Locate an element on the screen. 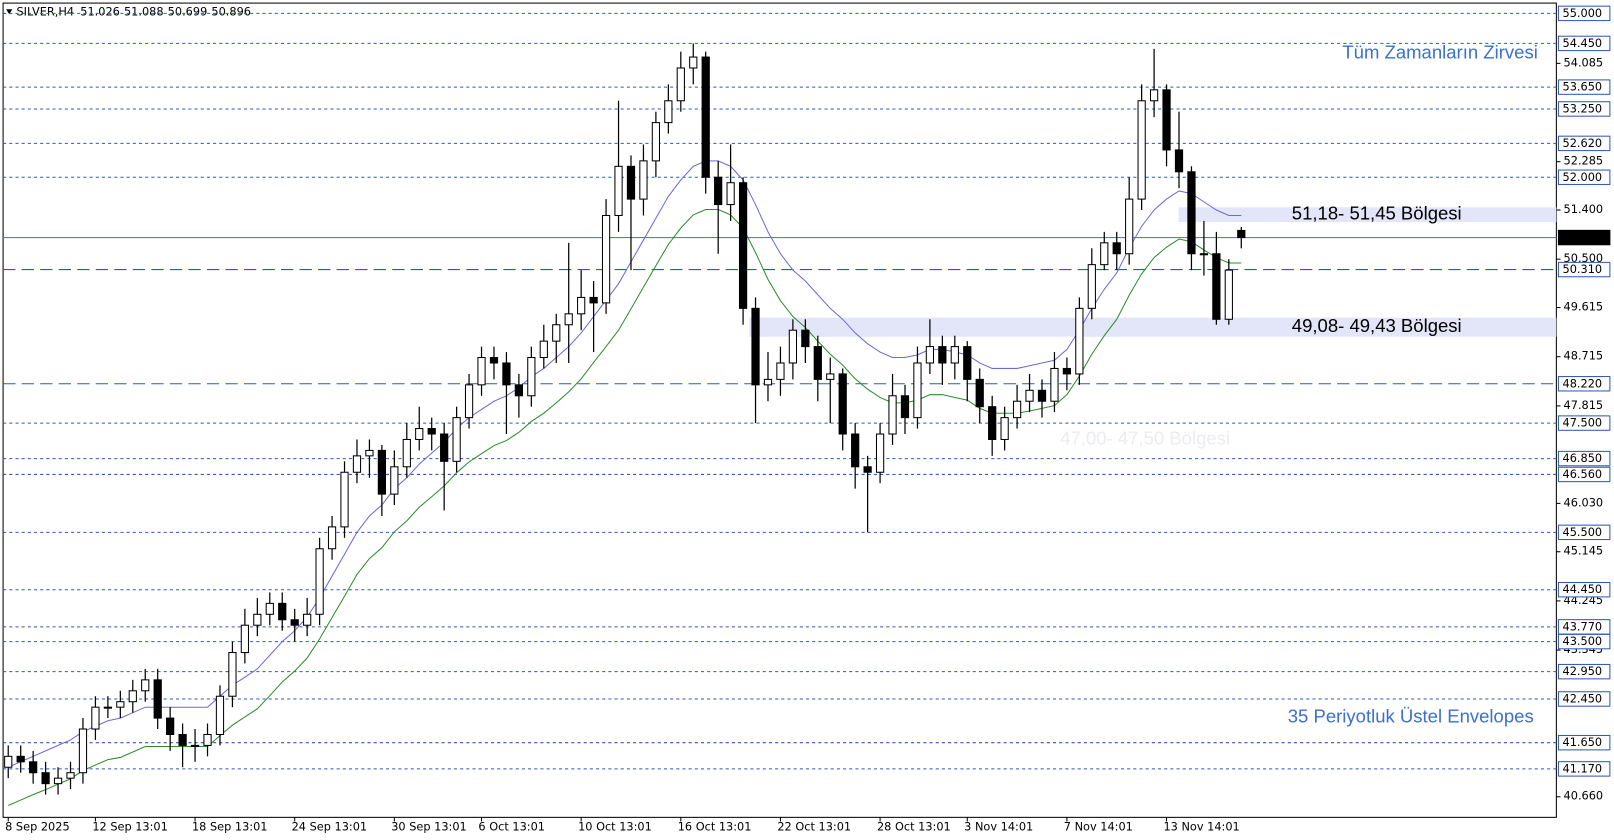  annotation: 47,00- 47,50 Bölgesi is located at coordinates (1145, 437).